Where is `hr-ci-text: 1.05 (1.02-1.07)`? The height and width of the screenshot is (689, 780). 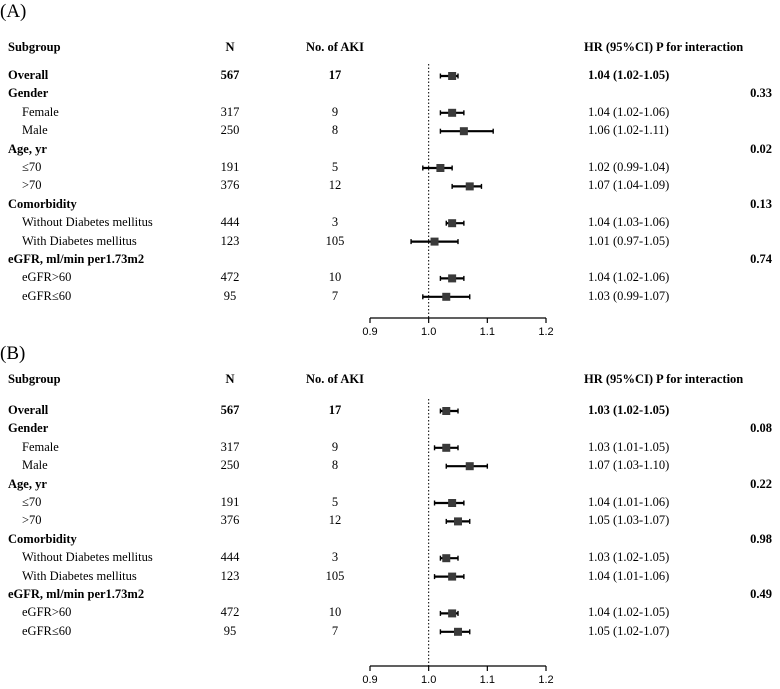
hr-ci-text: 1.05 (1.02-1.07) is located at coordinates (629, 630).